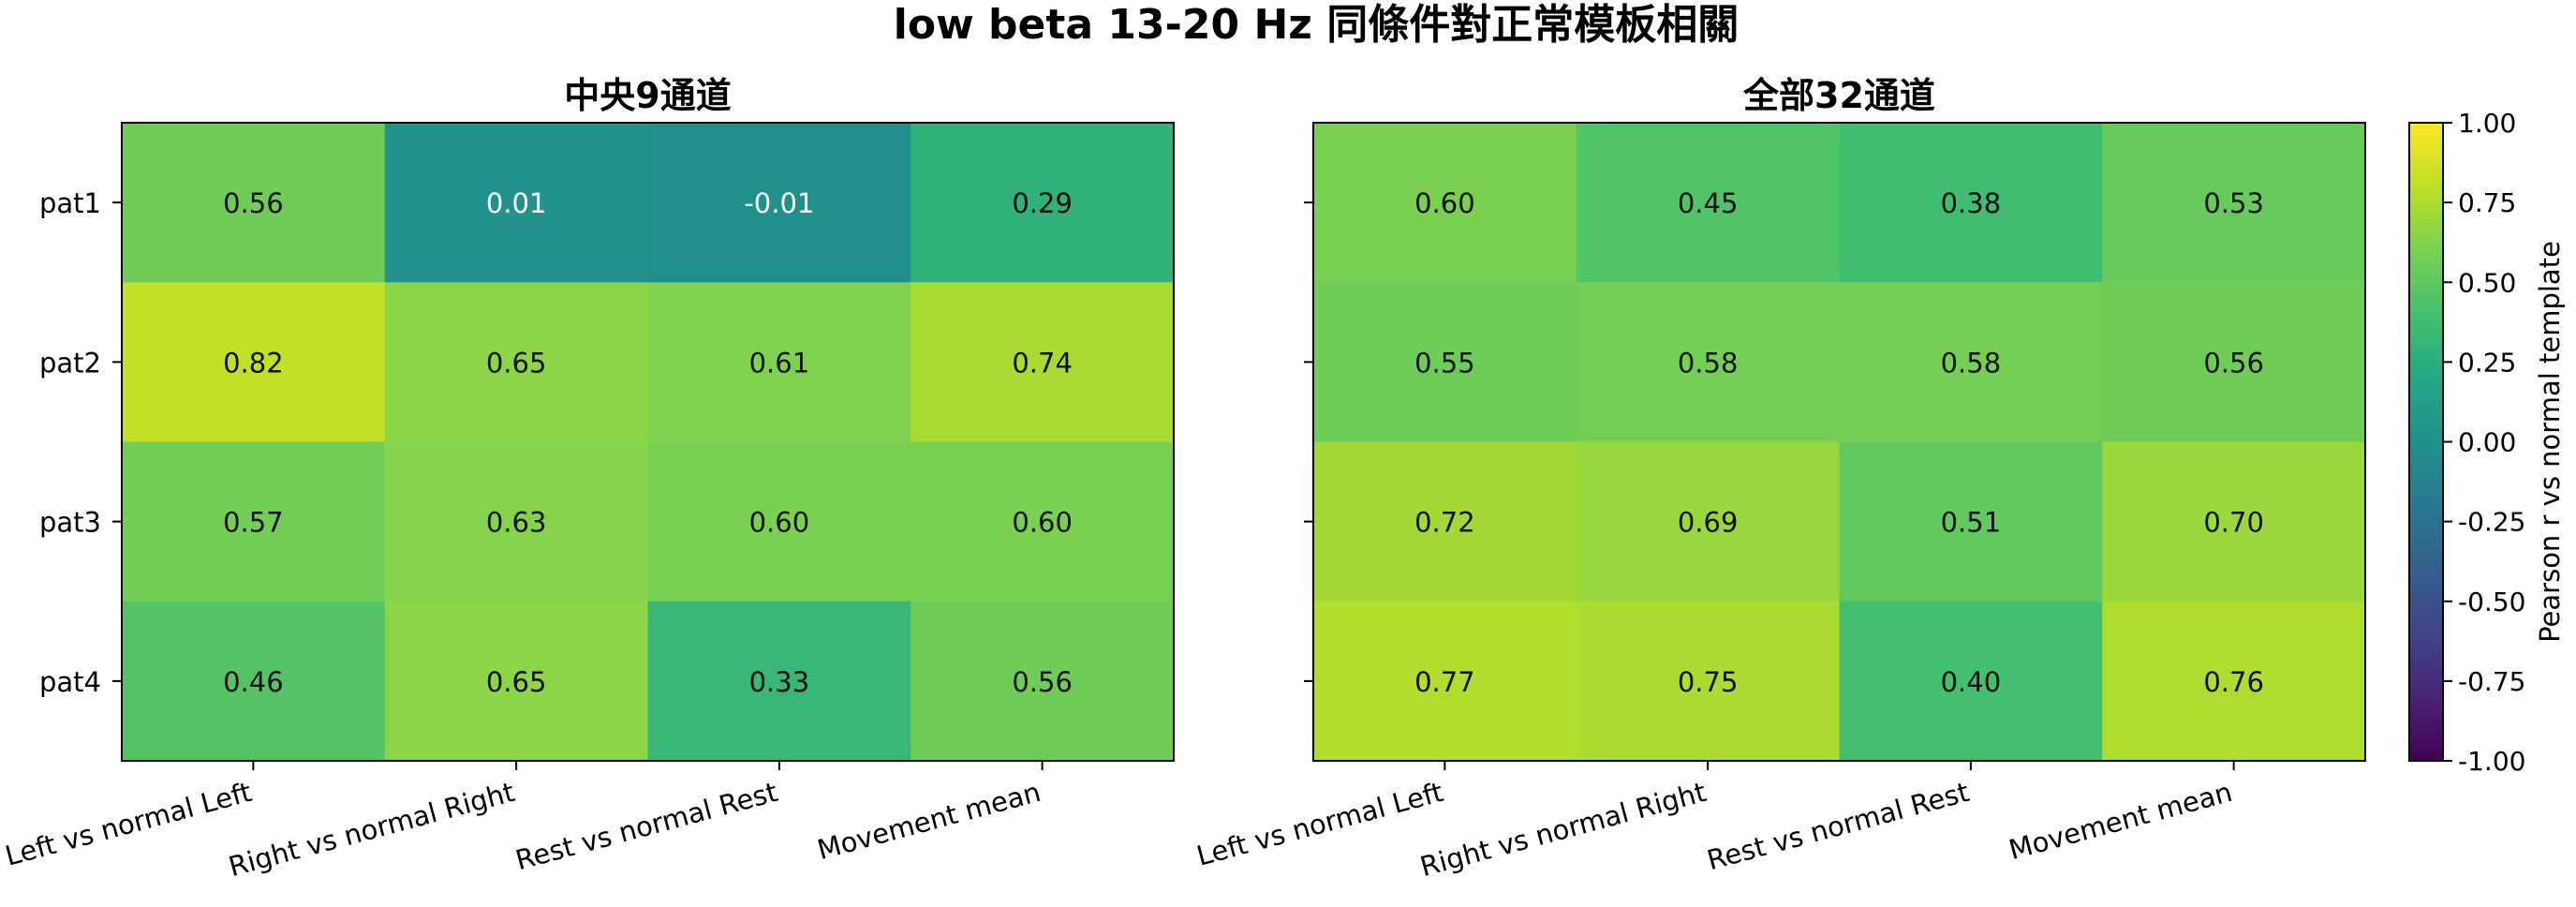 The image size is (2576, 907). I want to click on cell-value-label: 0.51, so click(1971, 523).